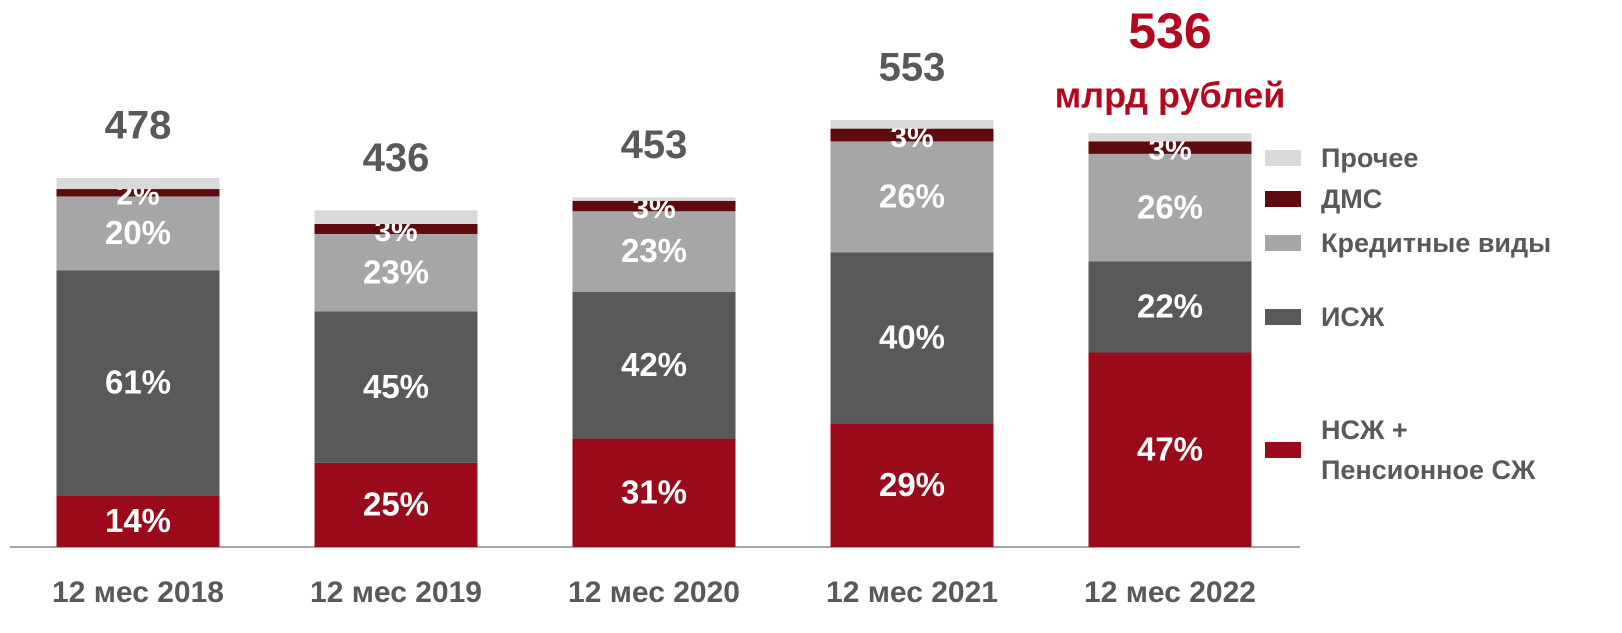 The image size is (1622, 633). I want to click on value-label: 25%, so click(396, 504).